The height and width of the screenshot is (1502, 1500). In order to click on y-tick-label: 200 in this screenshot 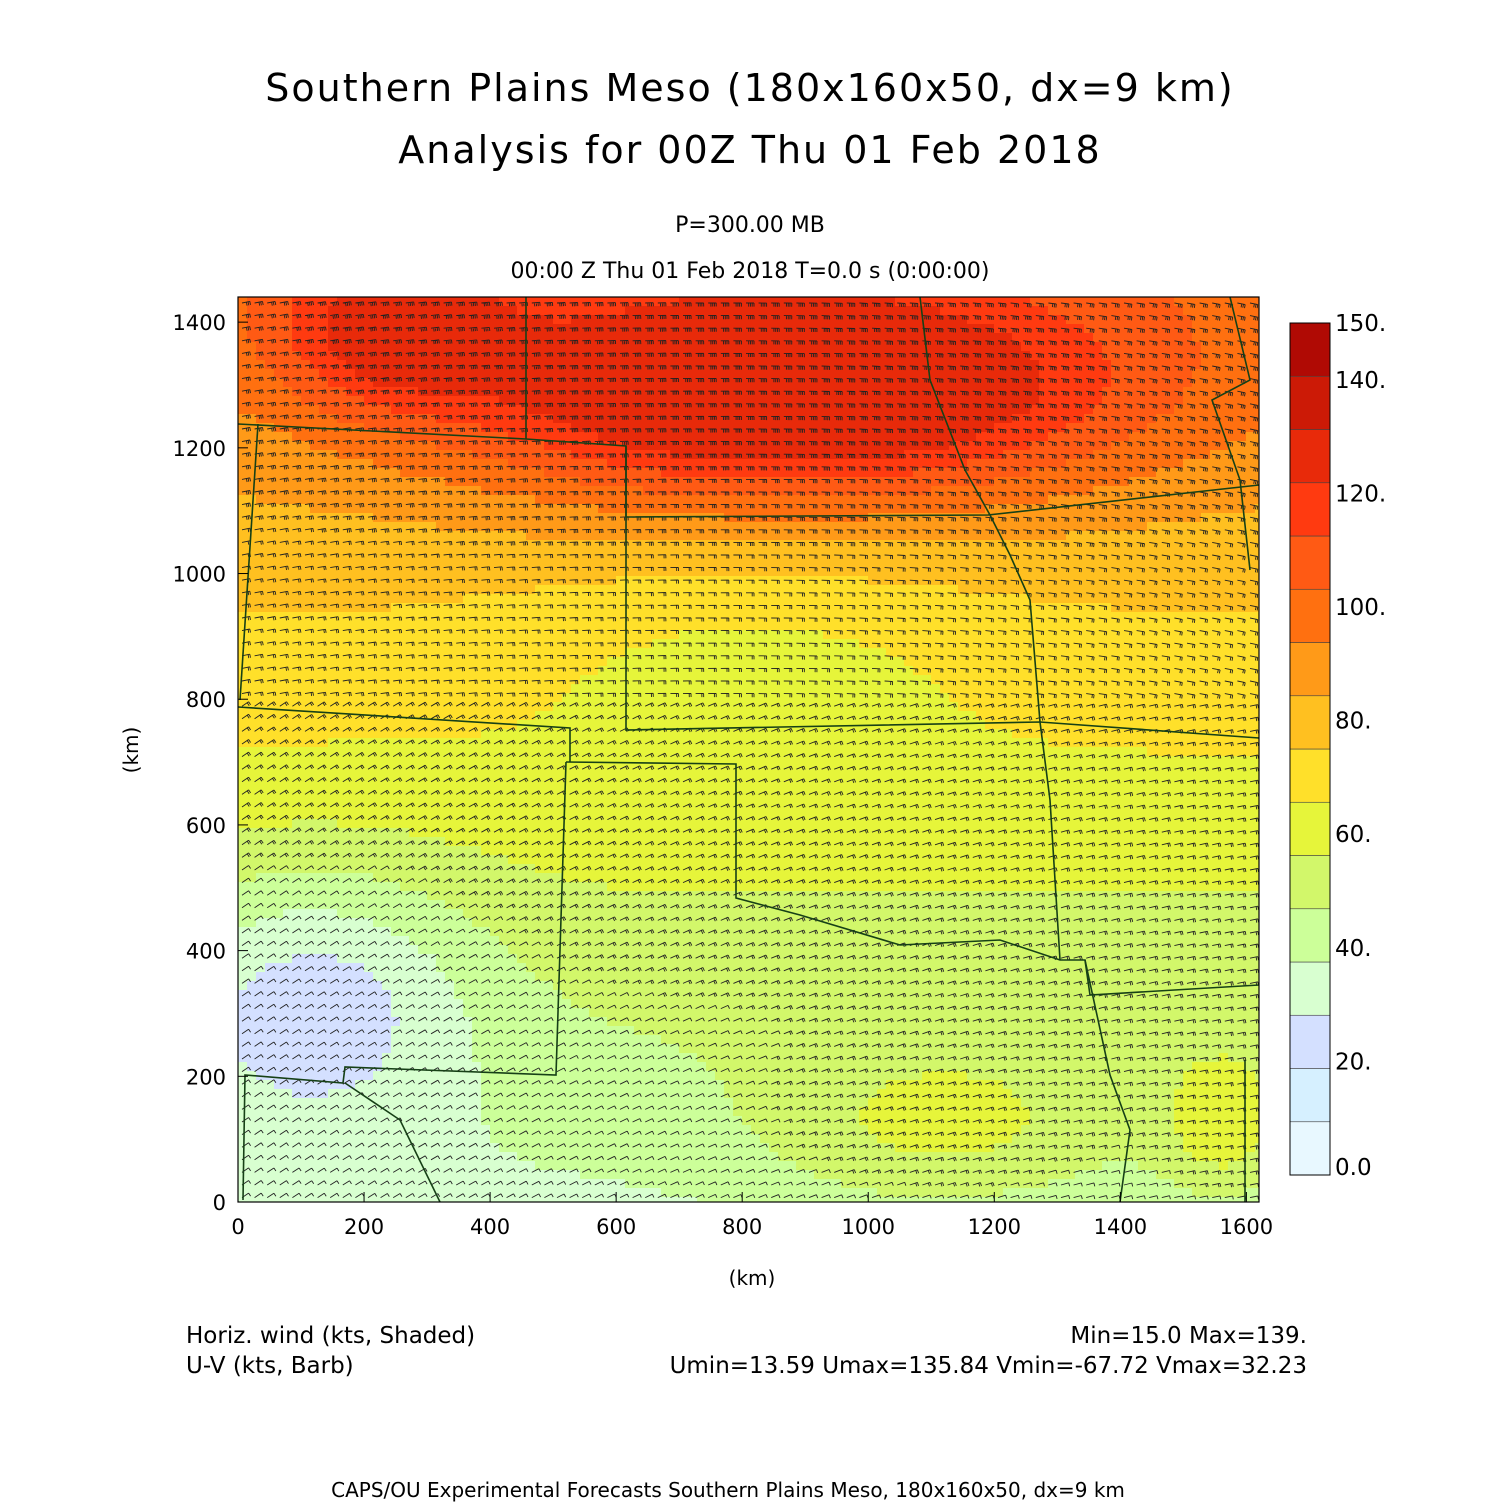, I will do `click(206, 1077)`.